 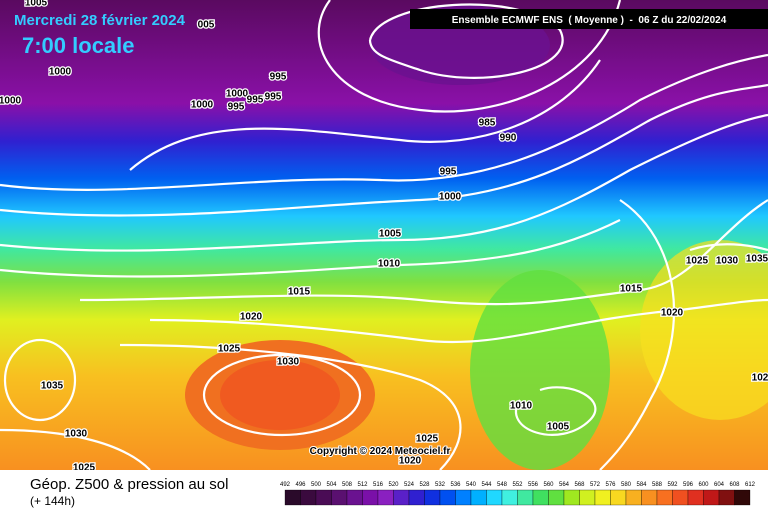 What do you see at coordinates (760, 378) in the screenshot?
I see `isobar-label: 102` at bounding box center [760, 378].